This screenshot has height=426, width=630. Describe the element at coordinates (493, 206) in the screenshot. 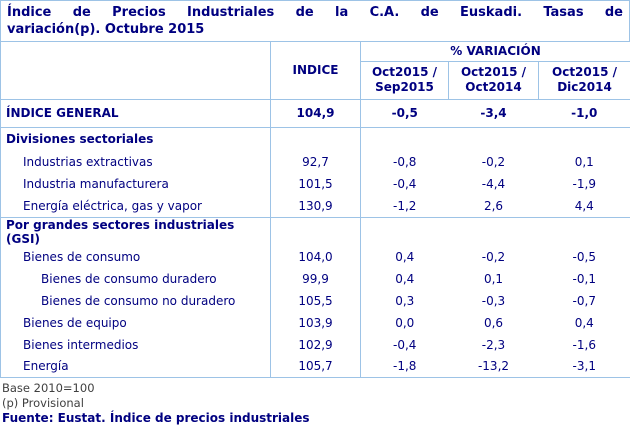

I see `cell-var-interanual: 2,6` at that location.